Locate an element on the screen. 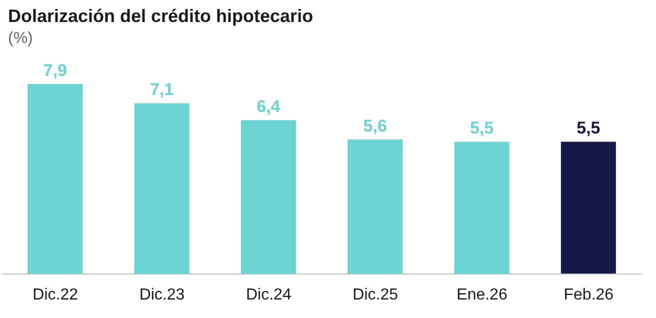  x-tick-label: Dic.23 is located at coordinates (162, 295).